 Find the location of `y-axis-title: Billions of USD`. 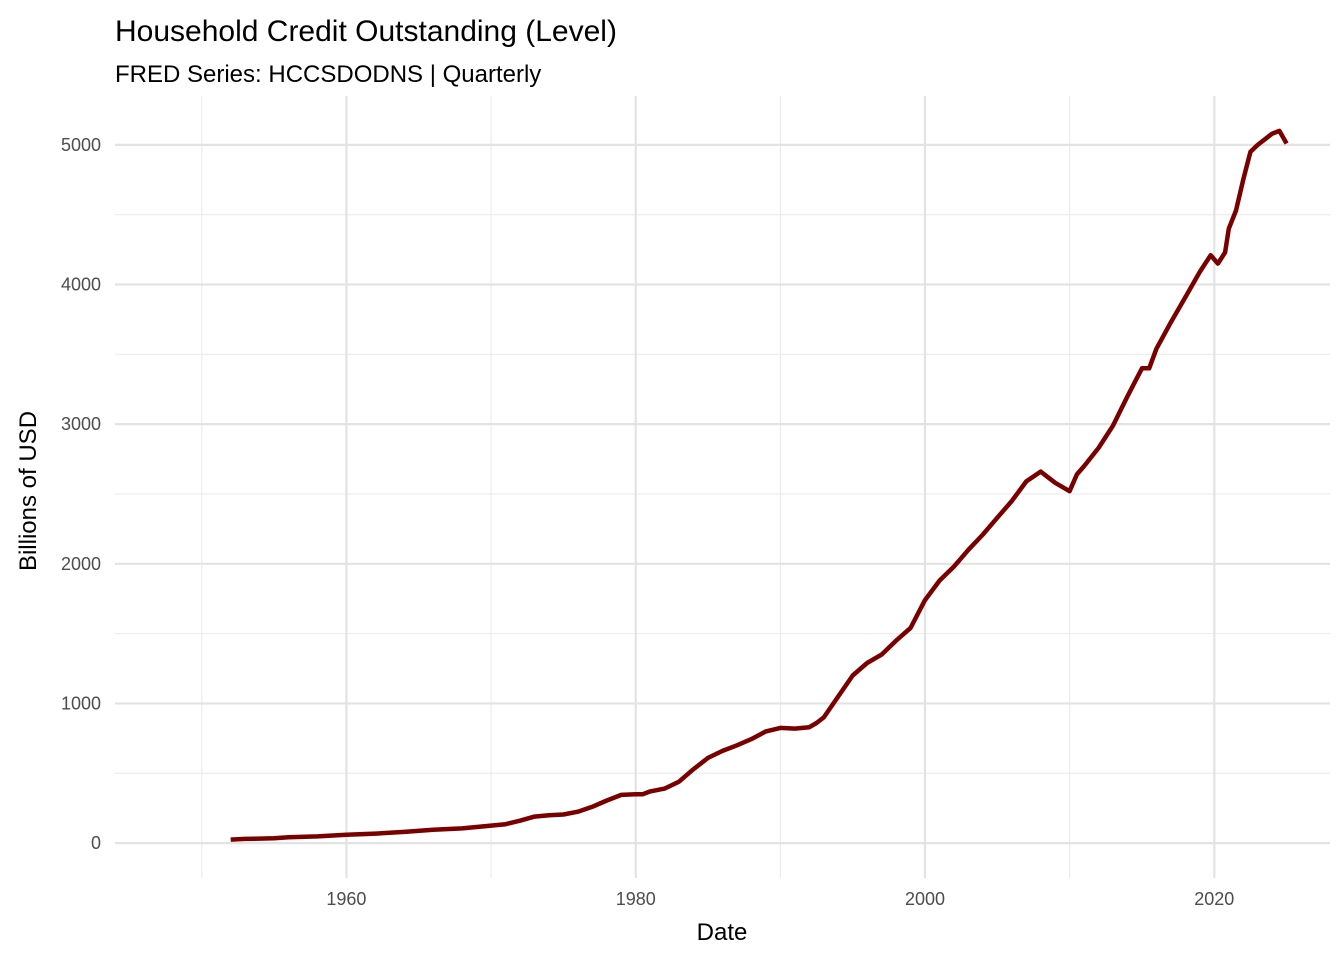

y-axis-title: Billions of USD is located at coordinates (28, 491).